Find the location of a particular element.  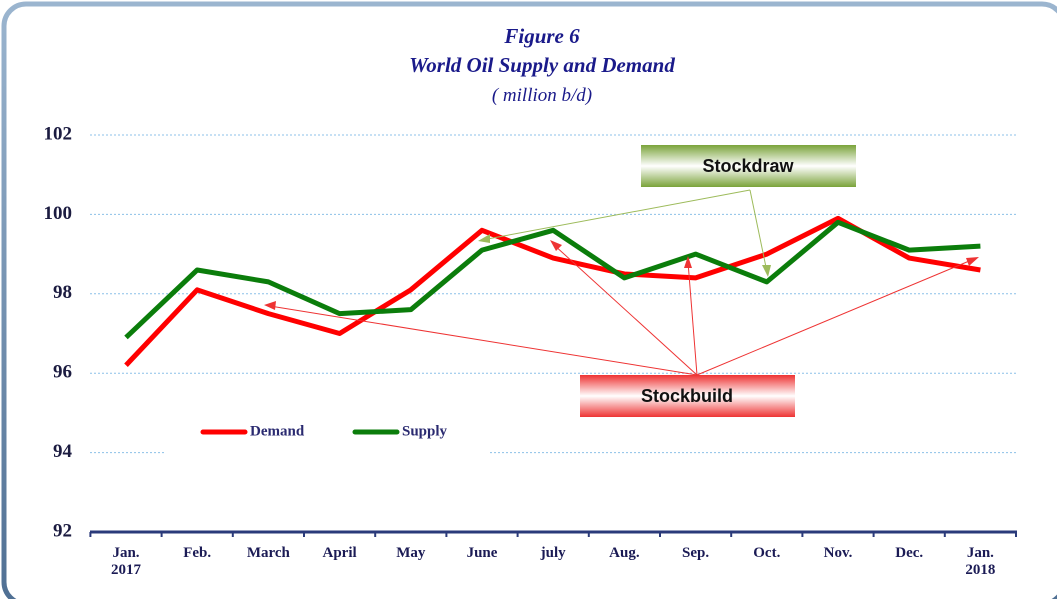

chart-subtitle: World Oil Supply and Demand is located at coordinates (542, 65).